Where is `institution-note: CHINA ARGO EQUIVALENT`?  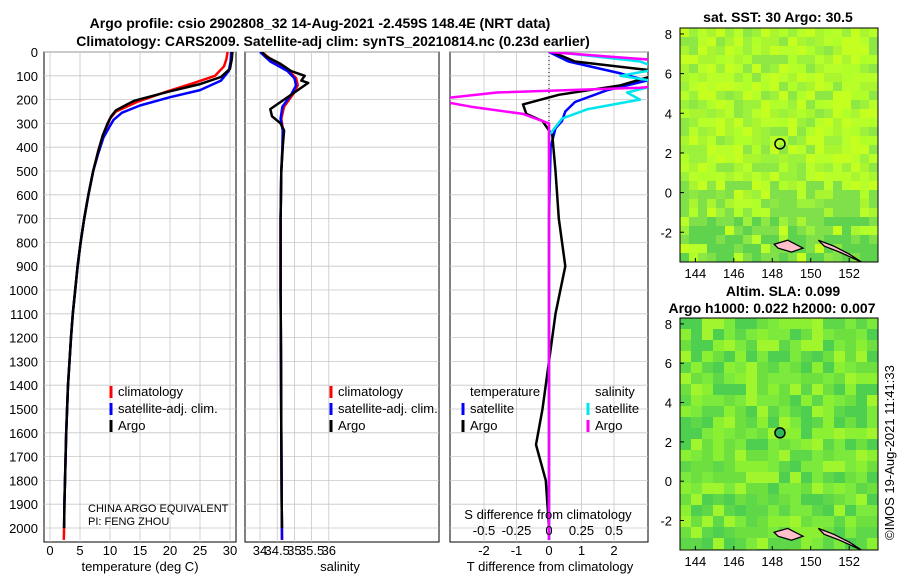 institution-note: CHINA ARGO EQUIVALENT is located at coordinates (158, 509).